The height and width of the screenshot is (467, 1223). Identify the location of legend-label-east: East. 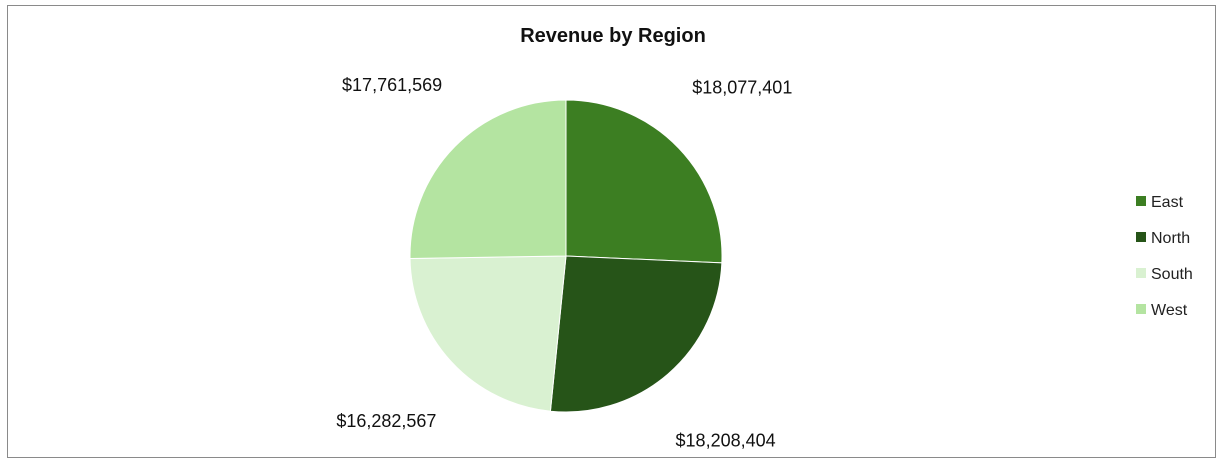
(1167, 202).